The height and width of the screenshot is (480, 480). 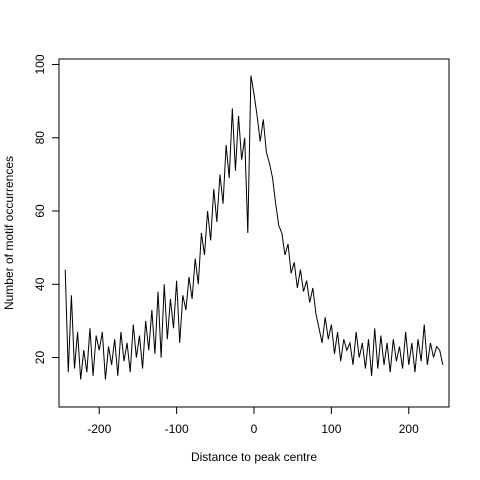 What do you see at coordinates (254, 429) in the screenshot?
I see `x-tick-label: 0` at bounding box center [254, 429].